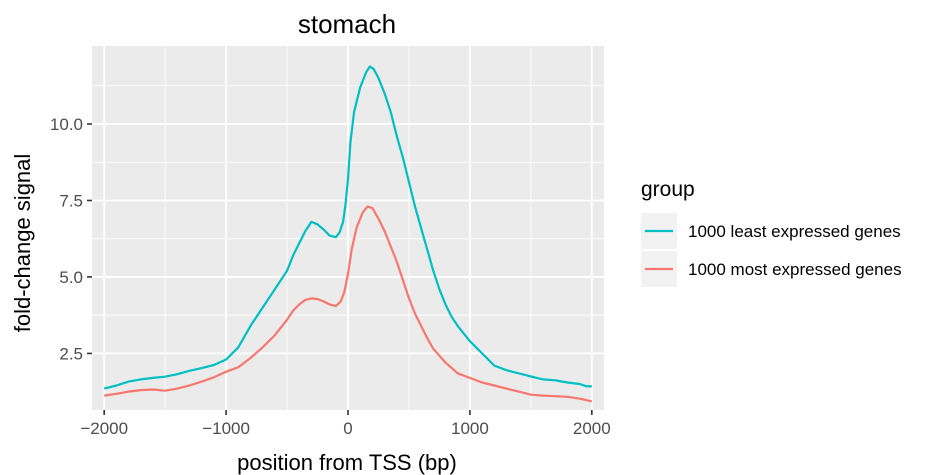 Image resolution: width=948 pixels, height=475 pixels. Describe the element at coordinates (71, 353) in the screenshot. I see `y-tick-label: 2.5` at that location.